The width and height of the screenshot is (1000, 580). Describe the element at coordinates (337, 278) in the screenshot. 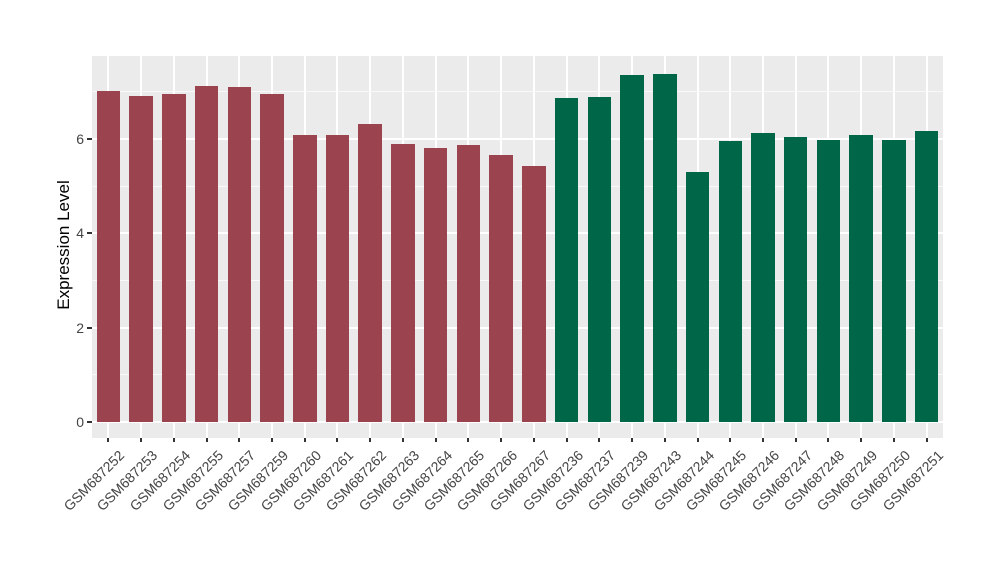

I see `bar-GSM687261` at that location.